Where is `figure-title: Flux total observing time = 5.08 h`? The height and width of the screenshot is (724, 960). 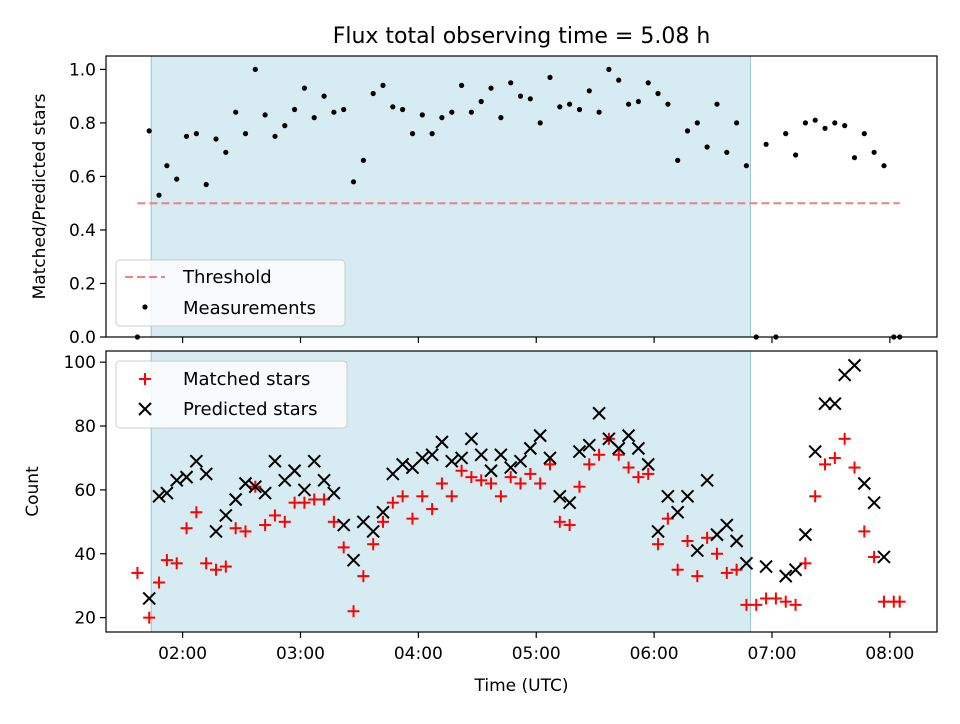
figure-title: Flux total observing time = 5.08 h is located at coordinates (522, 36).